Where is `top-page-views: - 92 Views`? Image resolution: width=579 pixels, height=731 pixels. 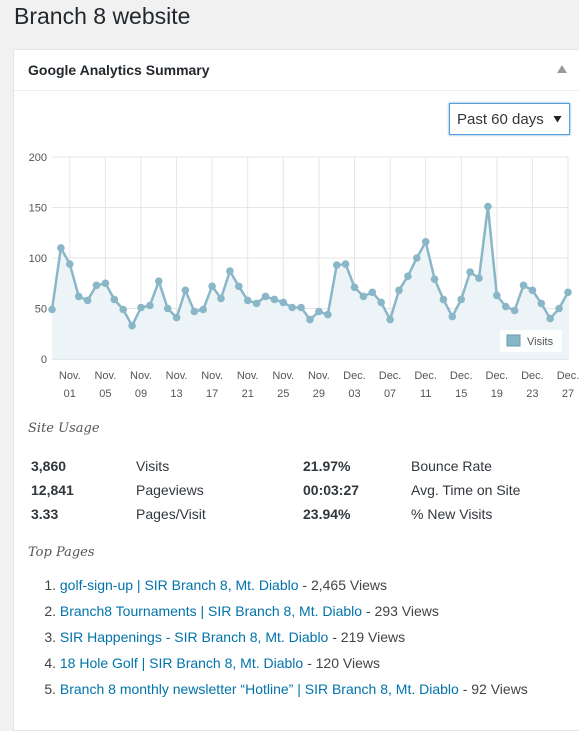 top-page-views: - 92 Views is located at coordinates (493, 689).